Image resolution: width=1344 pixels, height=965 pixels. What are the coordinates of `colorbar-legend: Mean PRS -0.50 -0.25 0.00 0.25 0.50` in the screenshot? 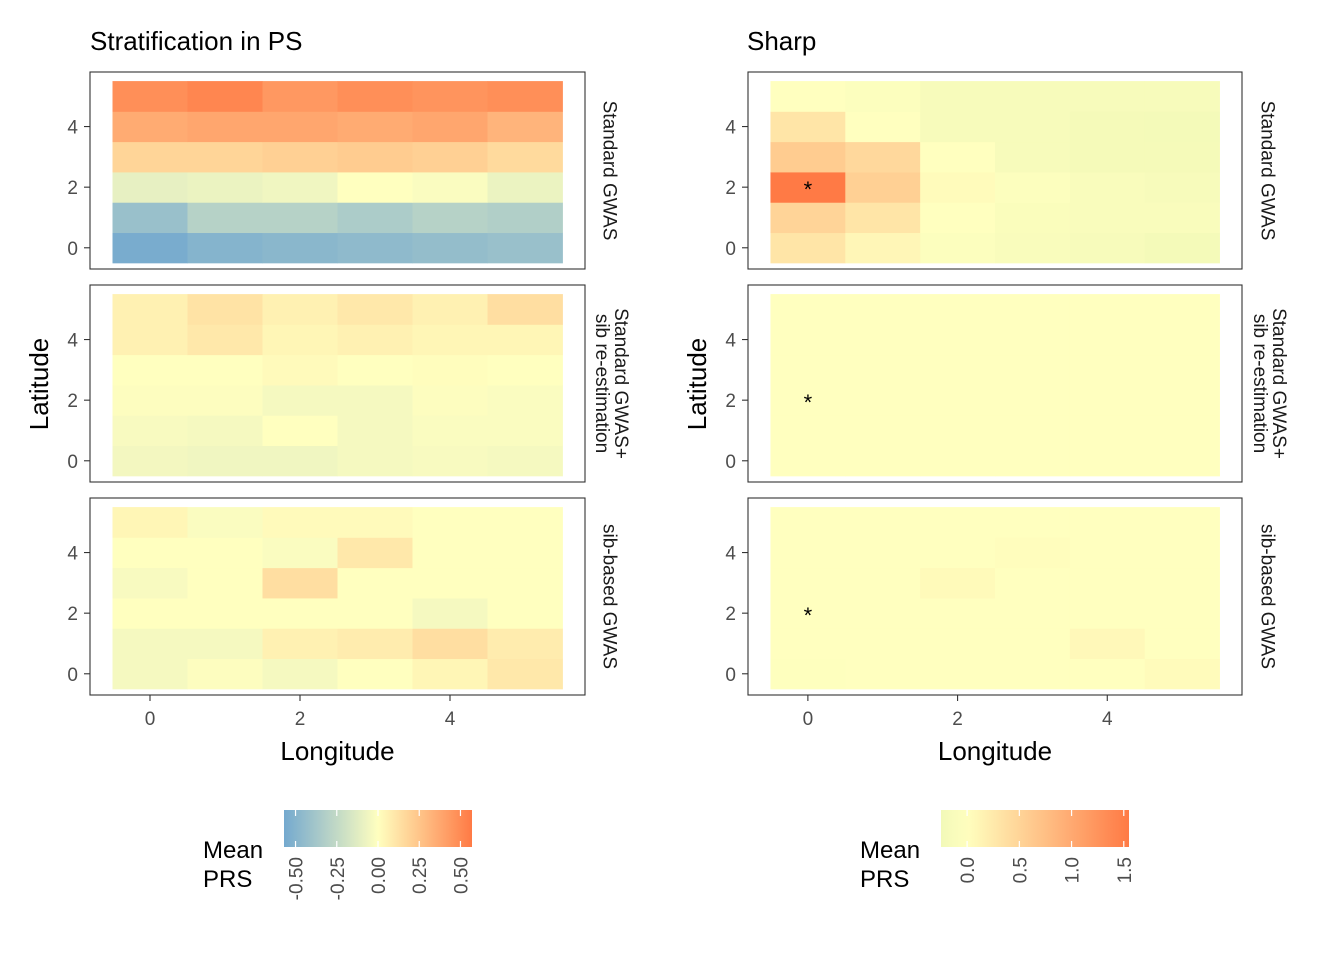 It's located at (337, 855).